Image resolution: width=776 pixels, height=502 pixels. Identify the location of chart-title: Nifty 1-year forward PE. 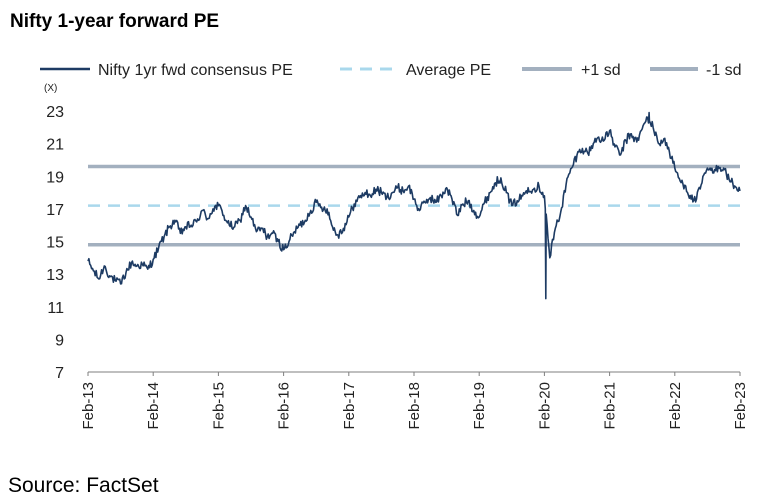
(114, 21).